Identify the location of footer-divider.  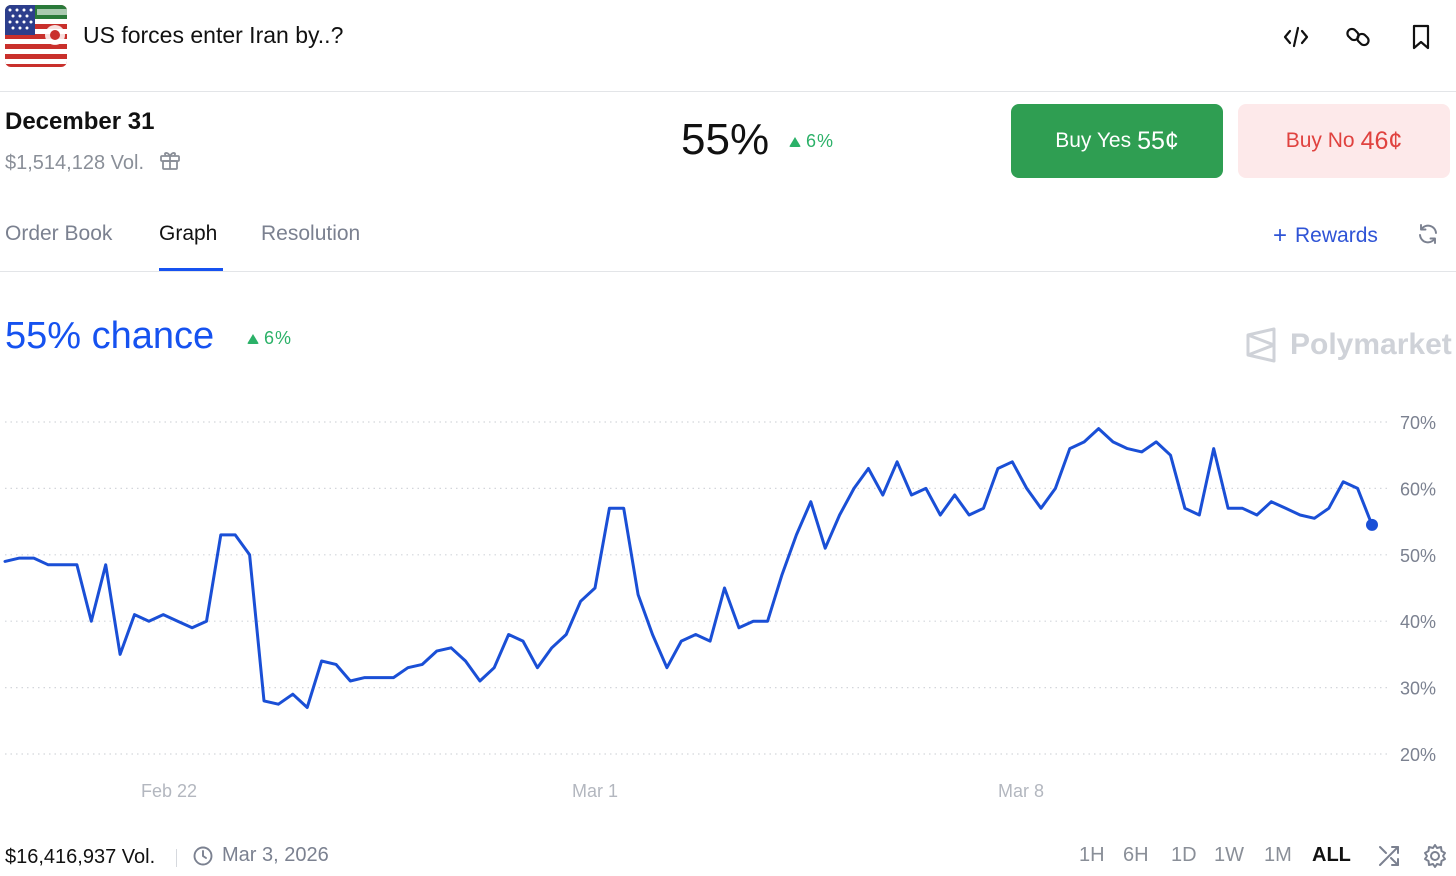
(176, 858).